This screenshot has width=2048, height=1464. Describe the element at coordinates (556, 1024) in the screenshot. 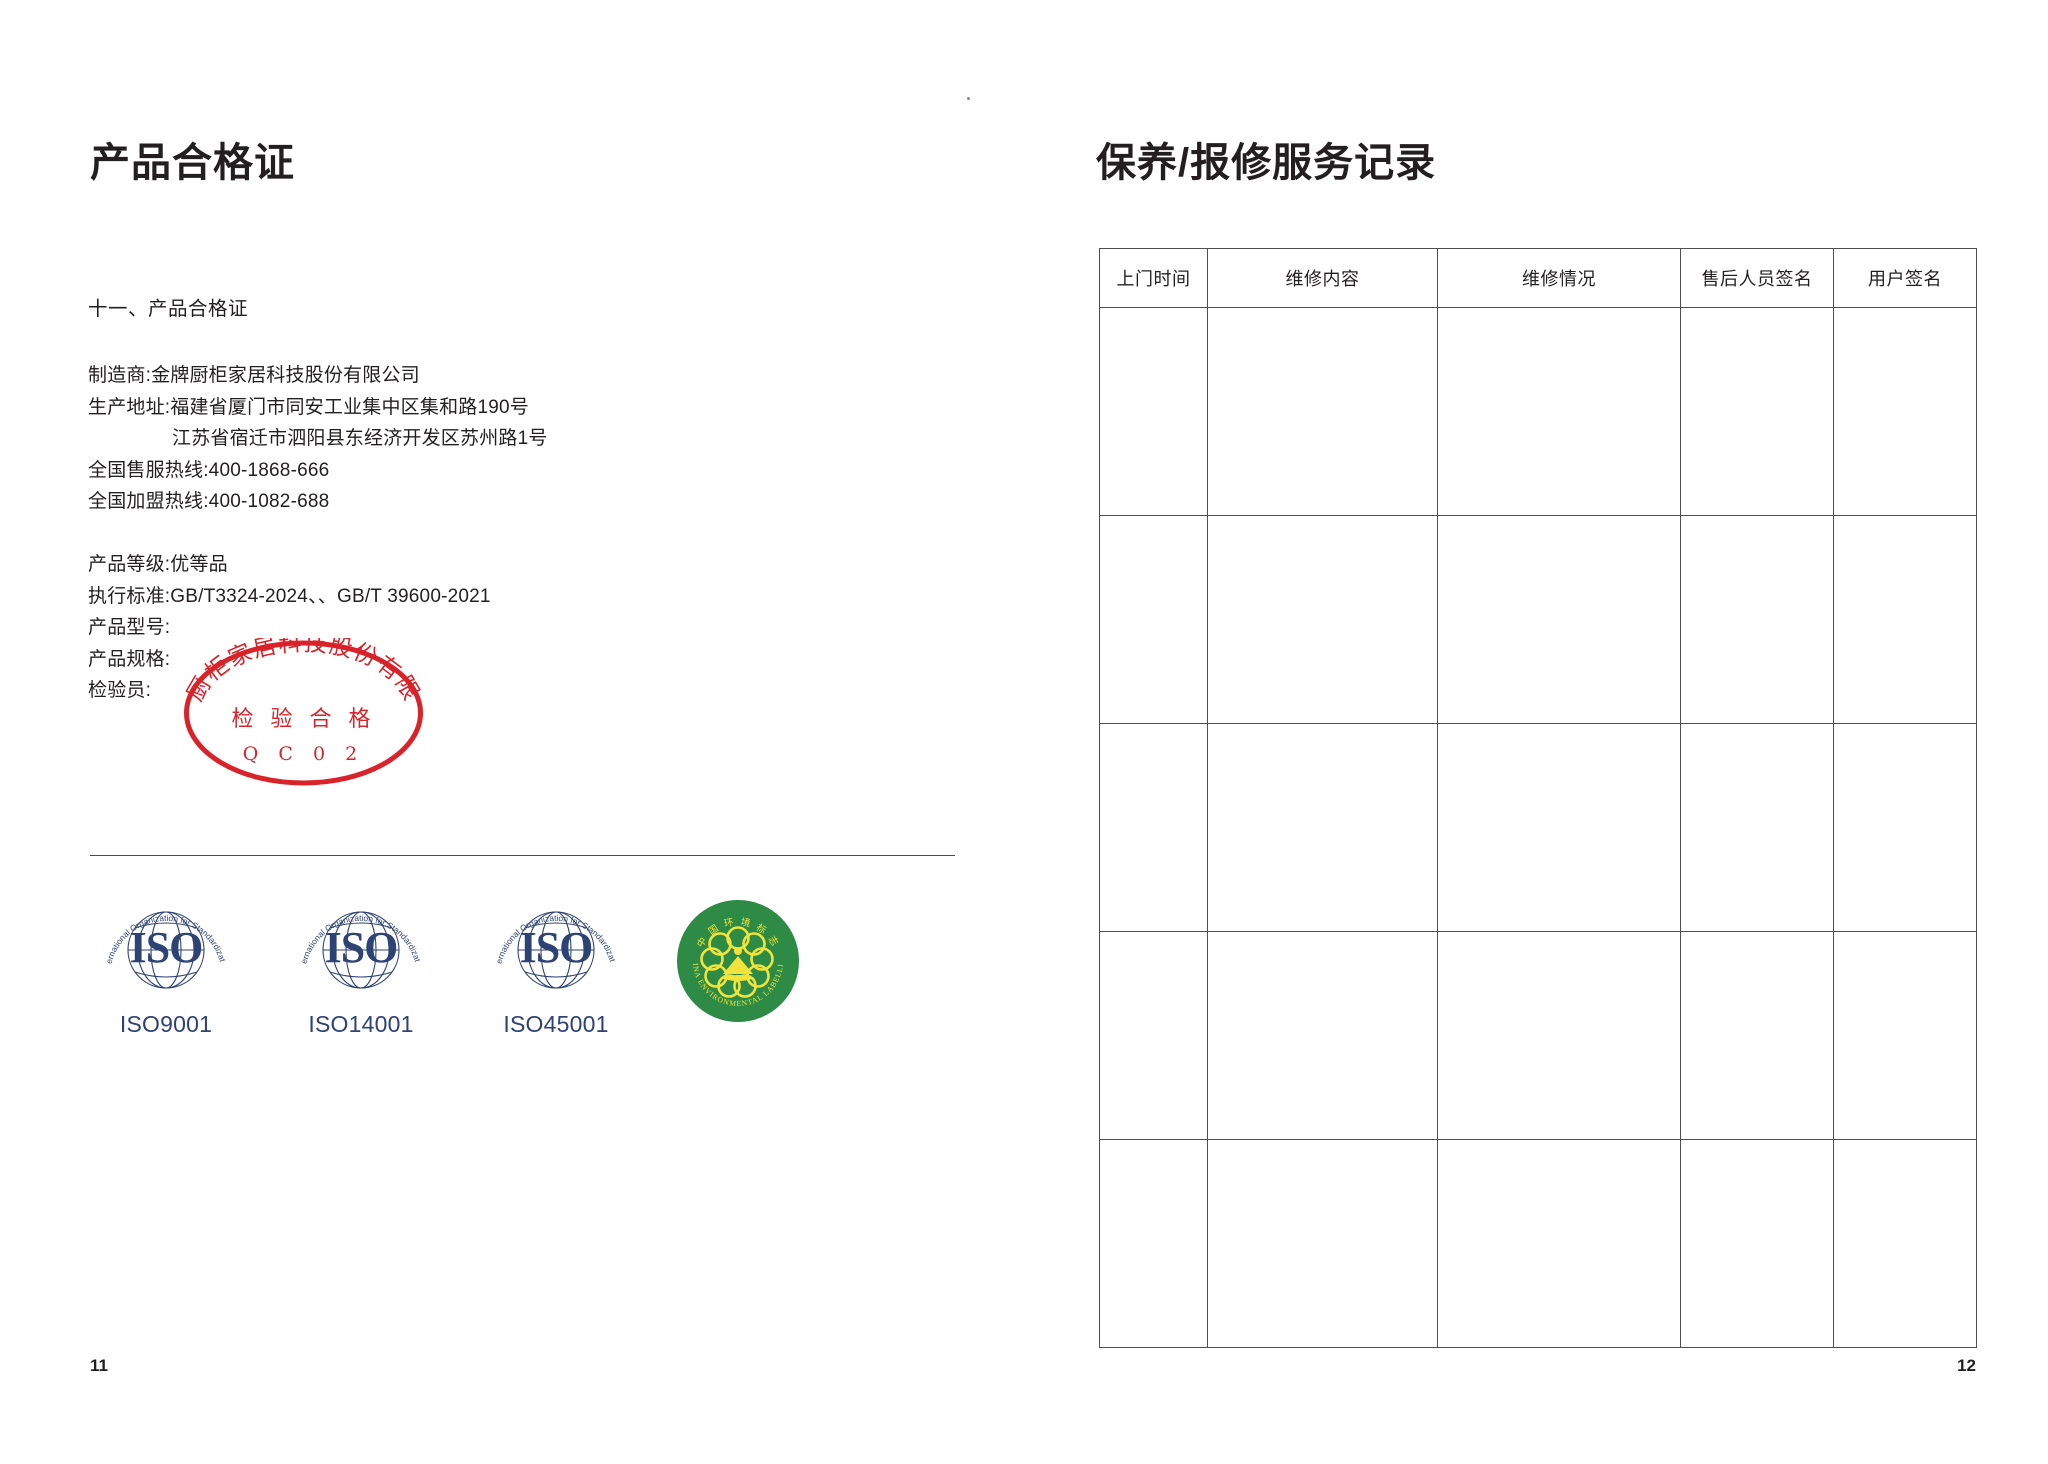

I see `iso-caption: ISO45001` at that location.